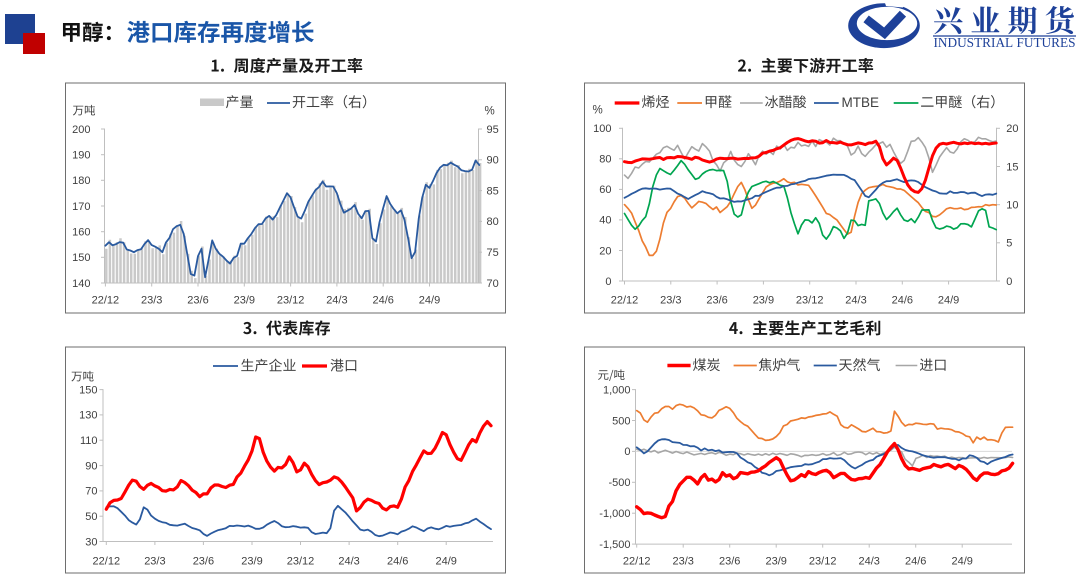 The height and width of the screenshot is (578, 1080). What do you see at coordinates (614, 545) in the screenshot?
I see `svg-text: -1,500` at bounding box center [614, 545].